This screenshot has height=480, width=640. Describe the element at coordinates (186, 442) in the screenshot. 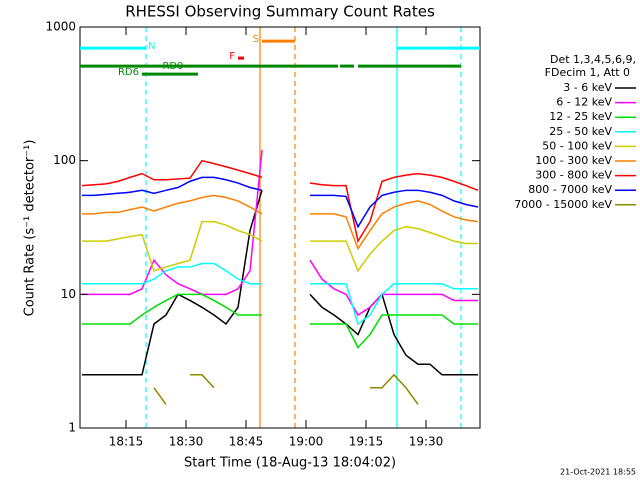

I see `x-tick-label: 18:30` at that location.